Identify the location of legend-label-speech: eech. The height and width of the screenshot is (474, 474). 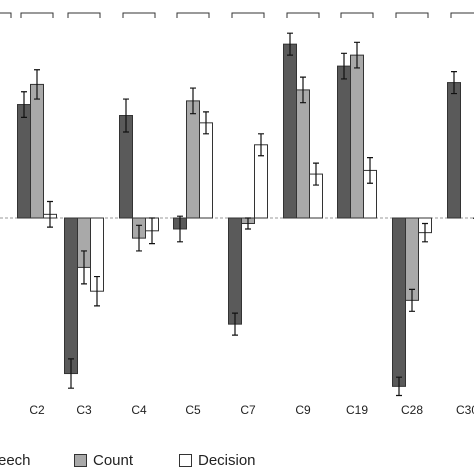
(15, 460).